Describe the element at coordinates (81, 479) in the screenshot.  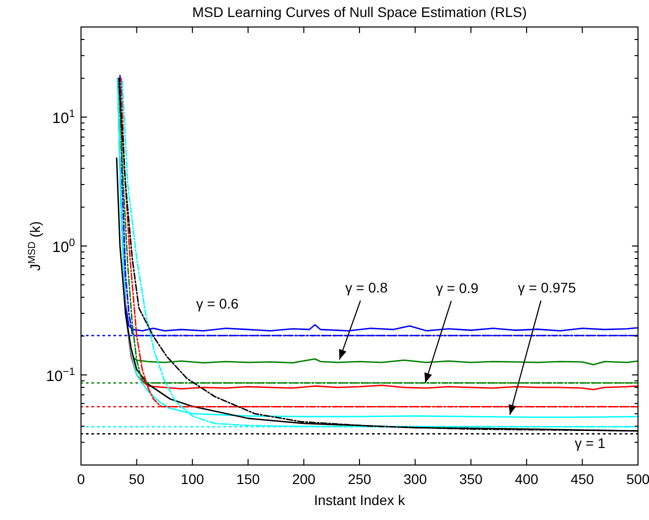
I see `x-tick-label: 0` at that location.